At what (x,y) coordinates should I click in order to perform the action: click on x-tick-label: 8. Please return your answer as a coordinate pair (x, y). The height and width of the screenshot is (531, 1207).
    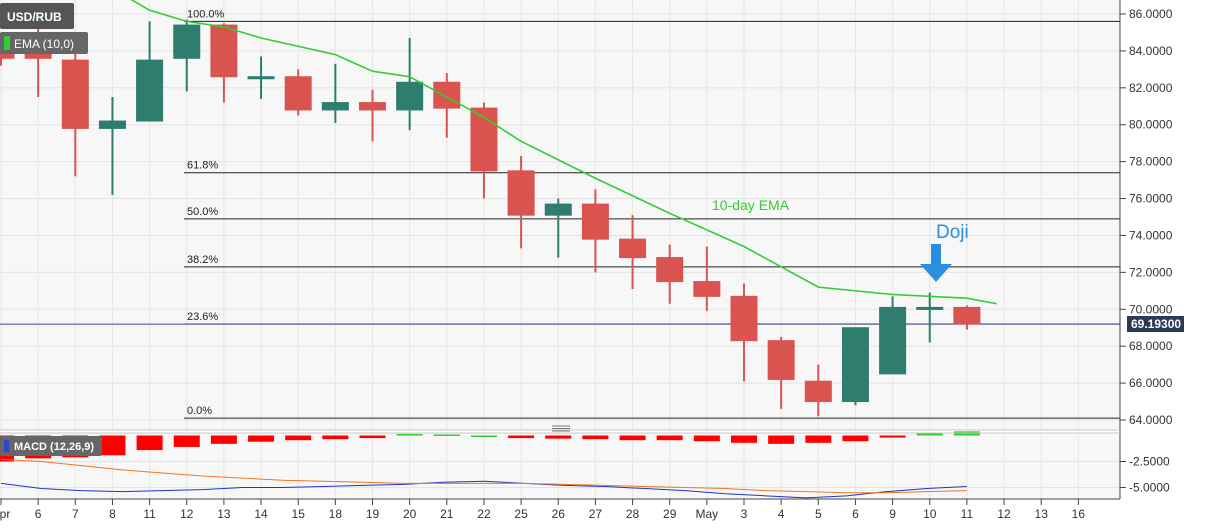
    Looking at the image, I should click on (112, 514).